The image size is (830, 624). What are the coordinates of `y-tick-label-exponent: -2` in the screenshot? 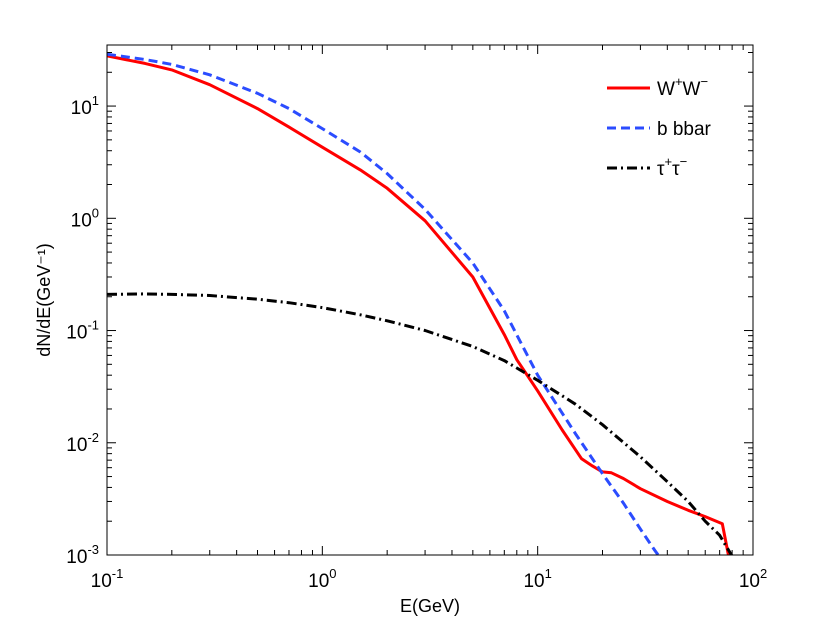 It's located at (93, 437).